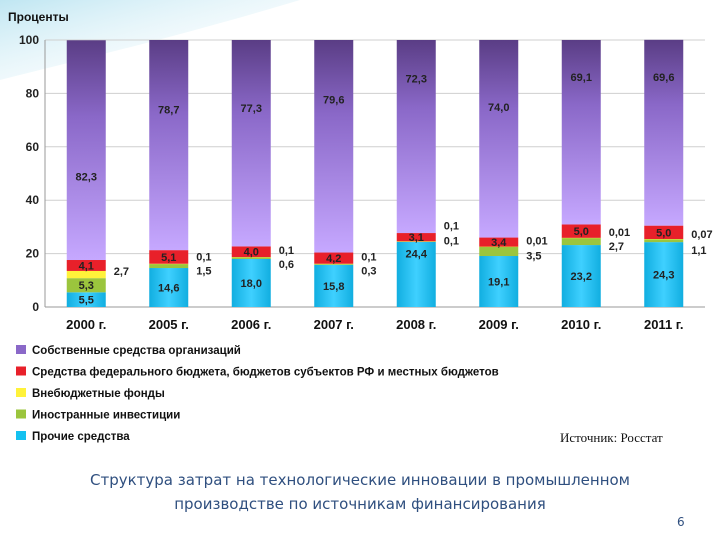 The height and width of the screenshot is (540, 720). What do you see at coordinates (33, 200) in the screenshot?
I see `y-tick-label: 40` at bounding box center [33, 200].